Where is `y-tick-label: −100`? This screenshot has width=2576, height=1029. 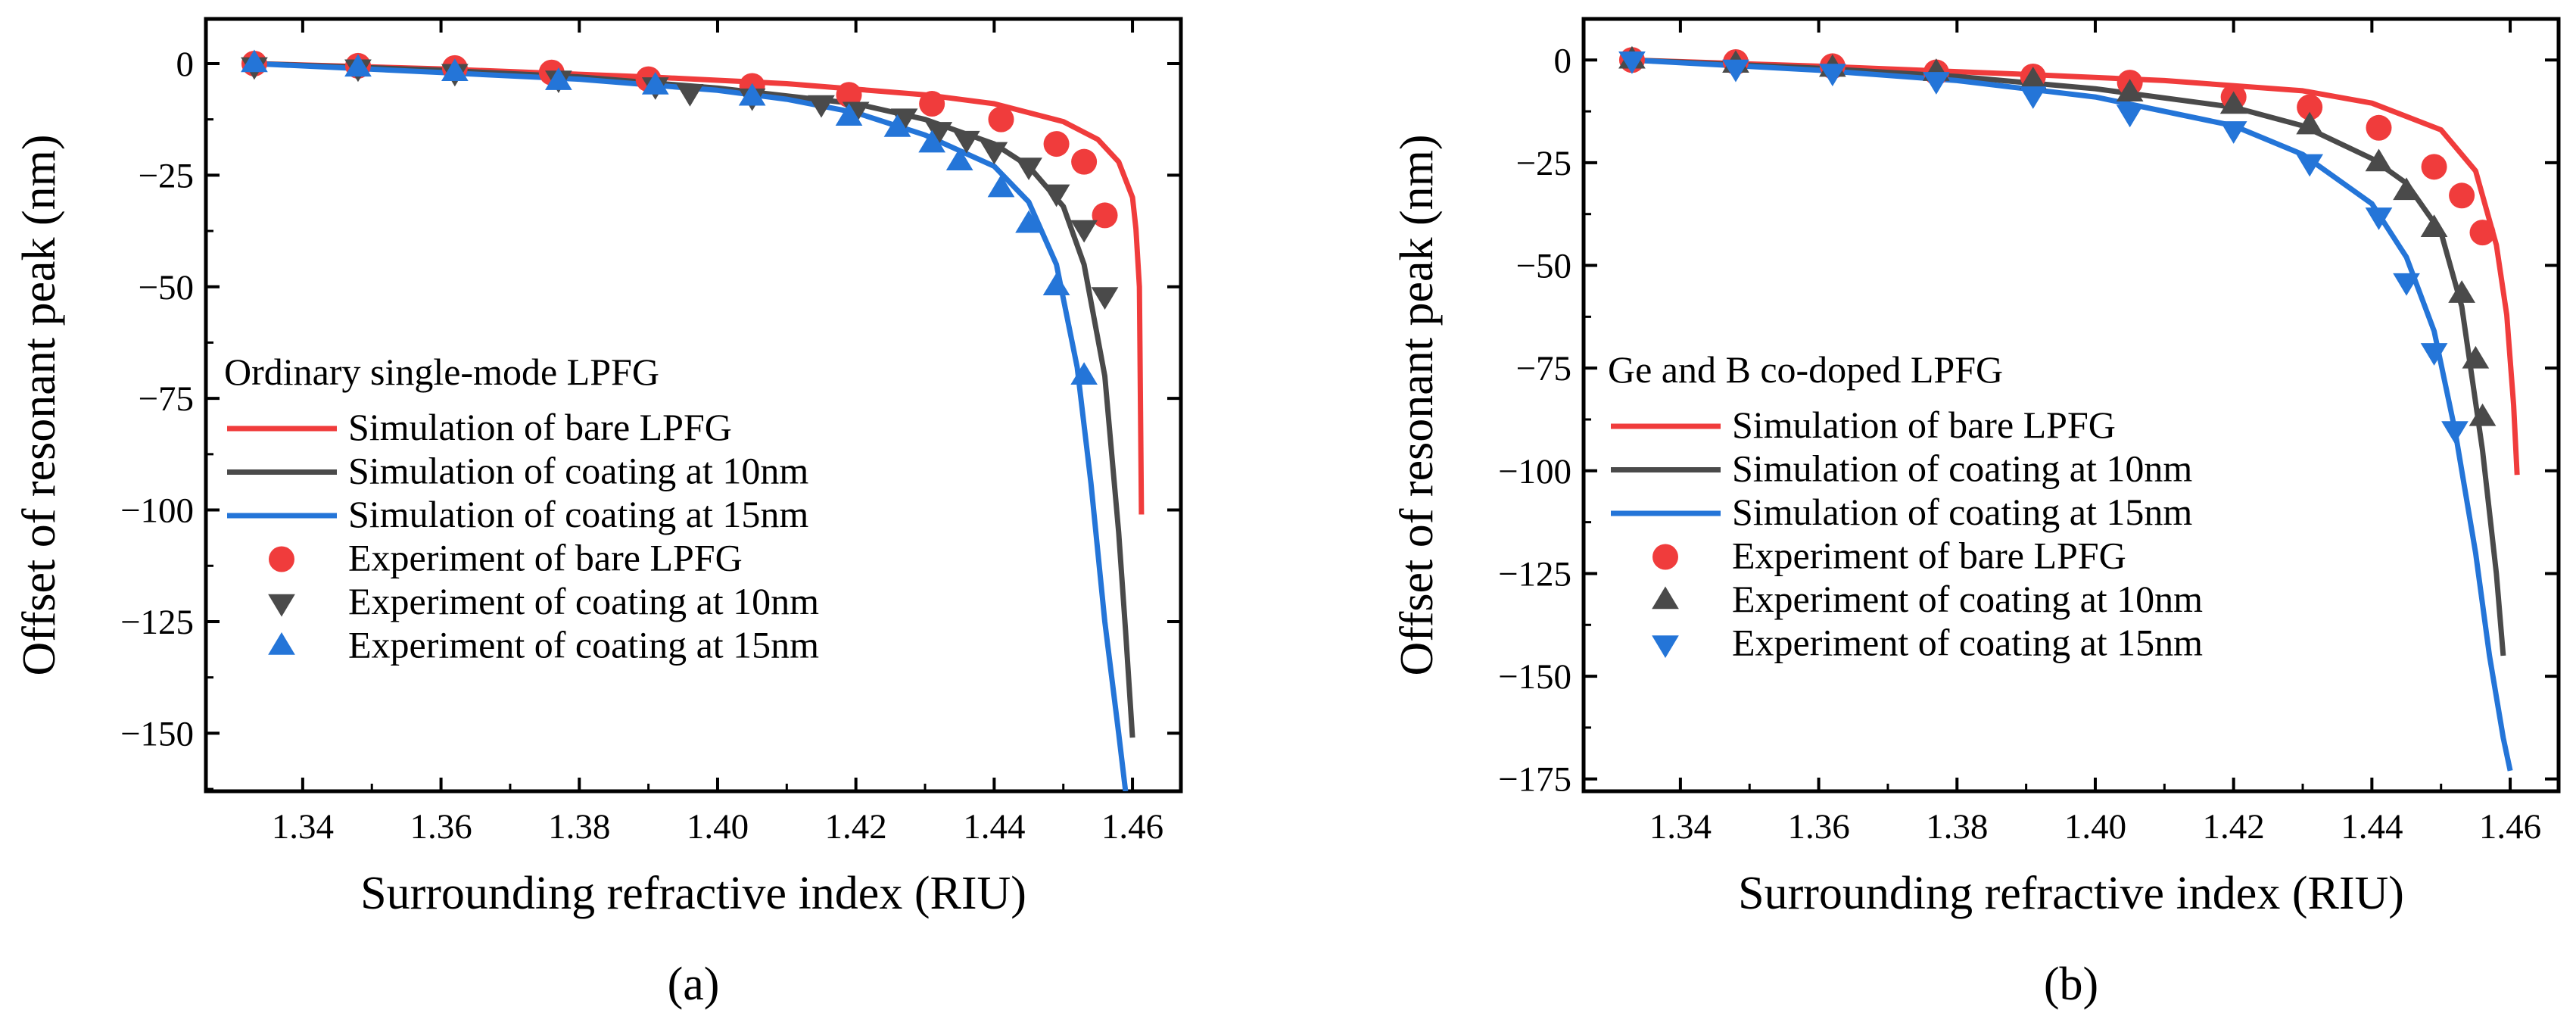 y-tick-label: −100 is located at coordinates (1534, 471).